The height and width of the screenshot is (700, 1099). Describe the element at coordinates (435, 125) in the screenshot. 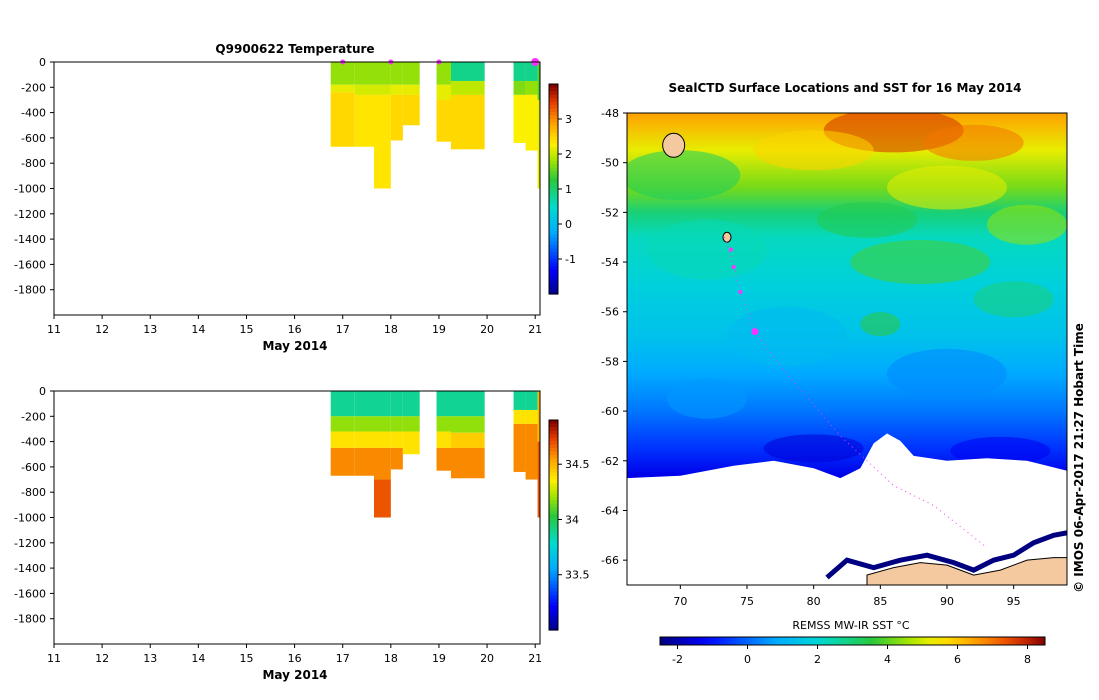

I see `temperature-profiles` at that location.